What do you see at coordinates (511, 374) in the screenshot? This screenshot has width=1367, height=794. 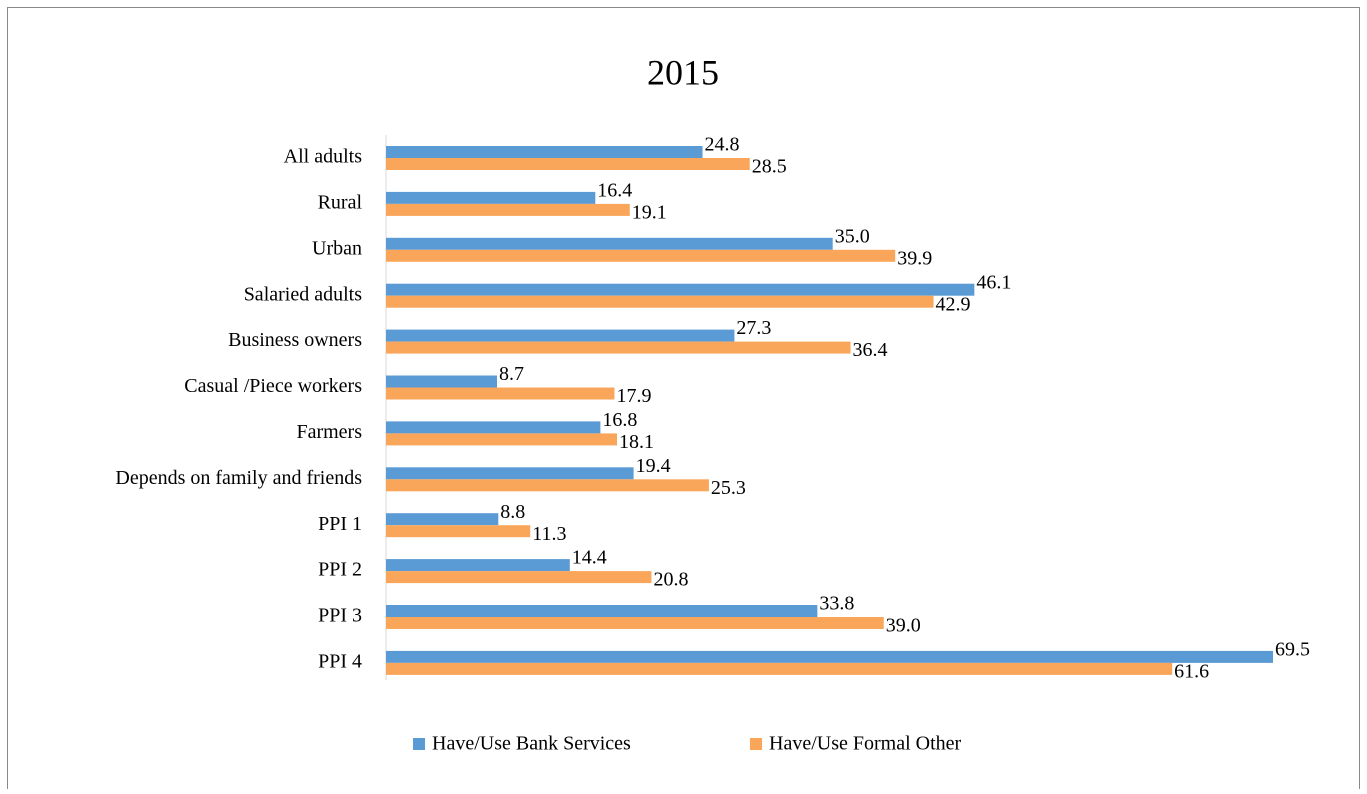 I see `data-label: 8.7` at bounding box center [511, 374].